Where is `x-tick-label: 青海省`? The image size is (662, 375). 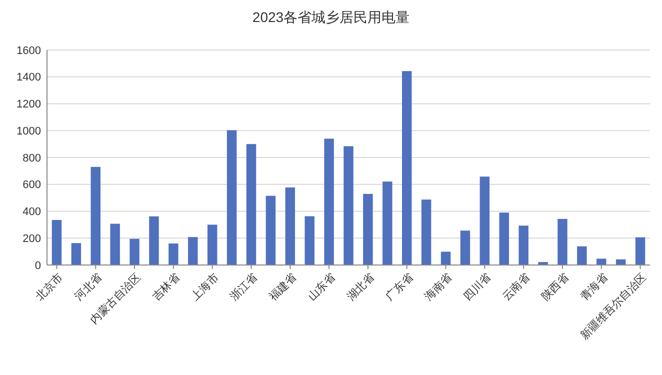
x-tick-label: 青海省 is located at coordinates (594, 287).